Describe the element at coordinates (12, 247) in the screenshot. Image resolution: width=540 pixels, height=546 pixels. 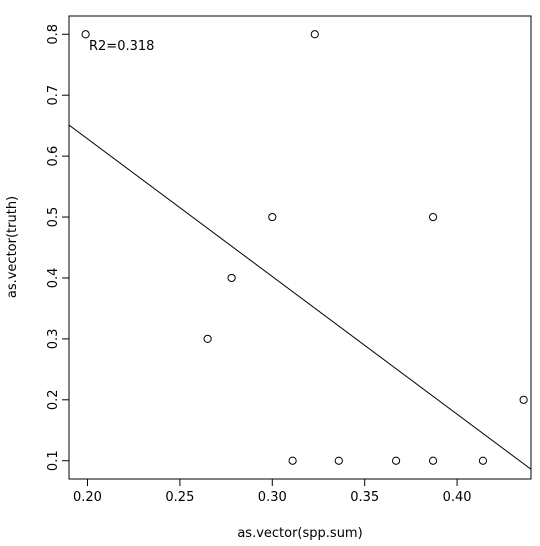
I see `y-axis-title: as.vector(truth)` at that location.